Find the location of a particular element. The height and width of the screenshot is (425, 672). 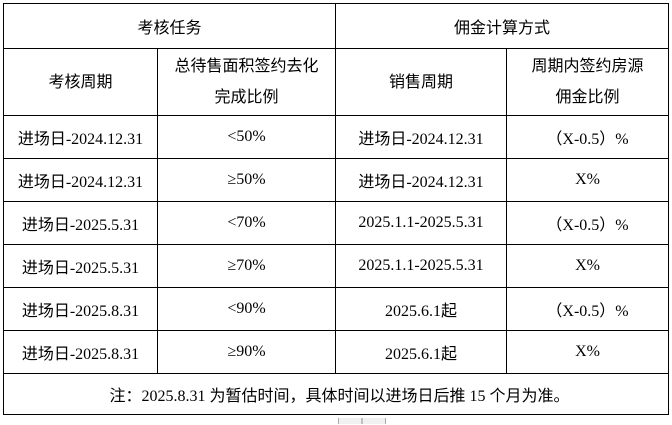

table-row: 进场日-2025.5.31 ≥70% 2025.1.1-2025.5.31 X% is located at coordinates (336, 266).